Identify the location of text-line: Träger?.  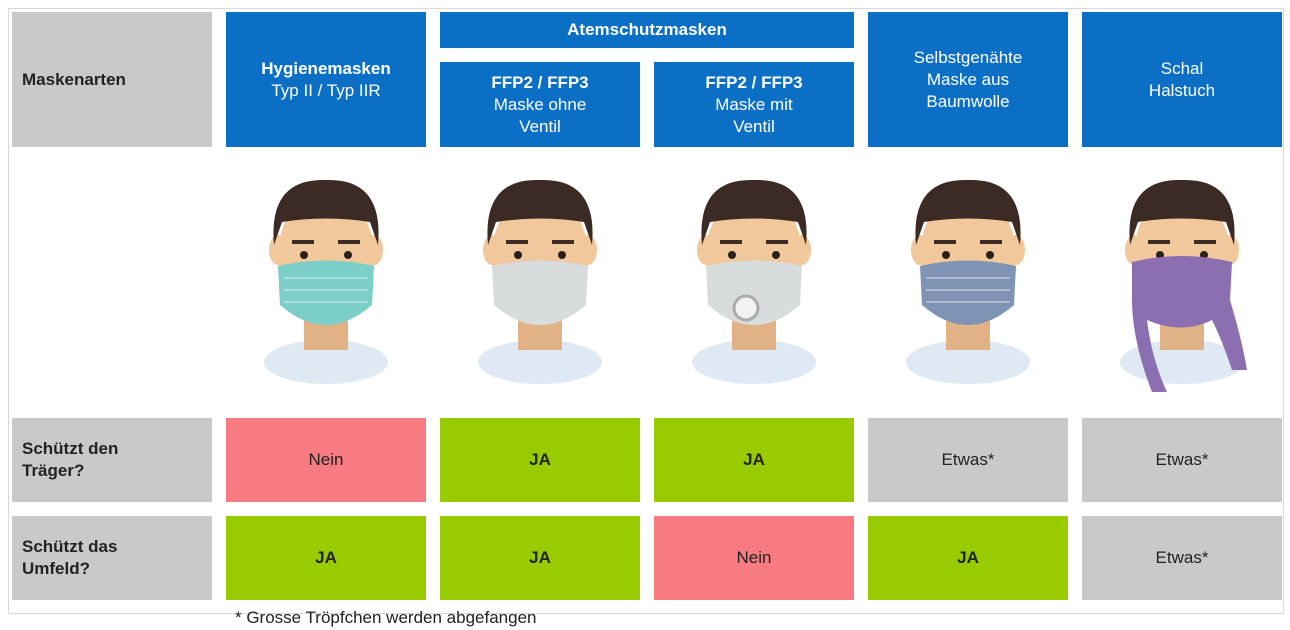
(53, 470).